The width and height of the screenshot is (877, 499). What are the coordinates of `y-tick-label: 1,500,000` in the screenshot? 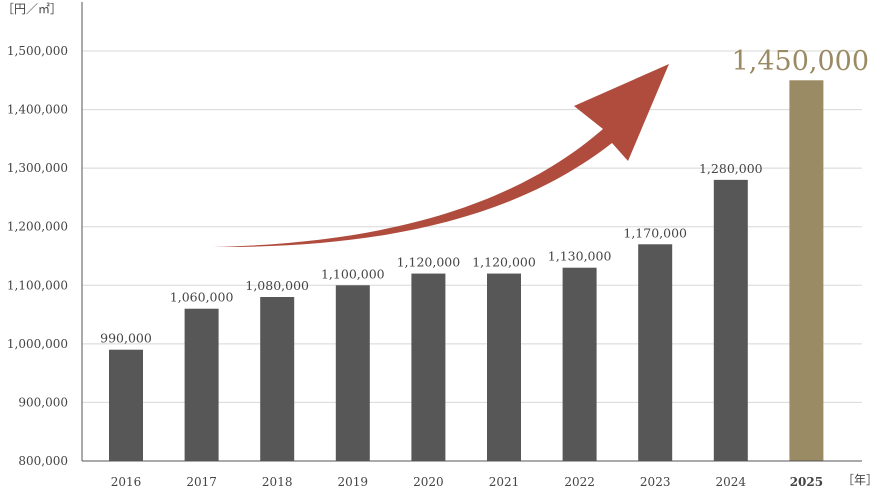 It's located at (37, 51).